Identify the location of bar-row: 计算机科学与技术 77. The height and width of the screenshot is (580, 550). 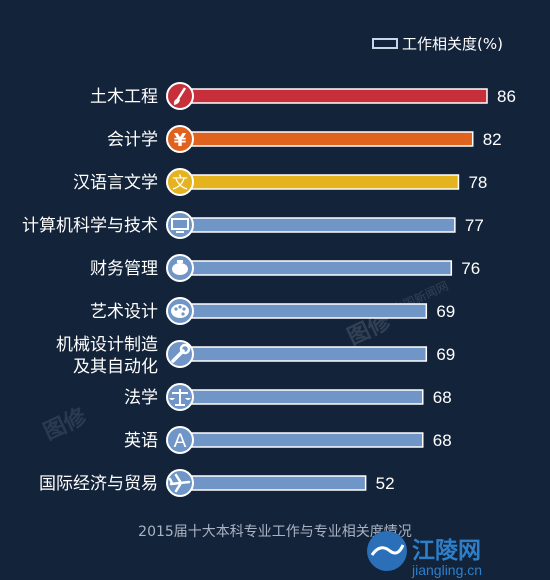
(253, 225).